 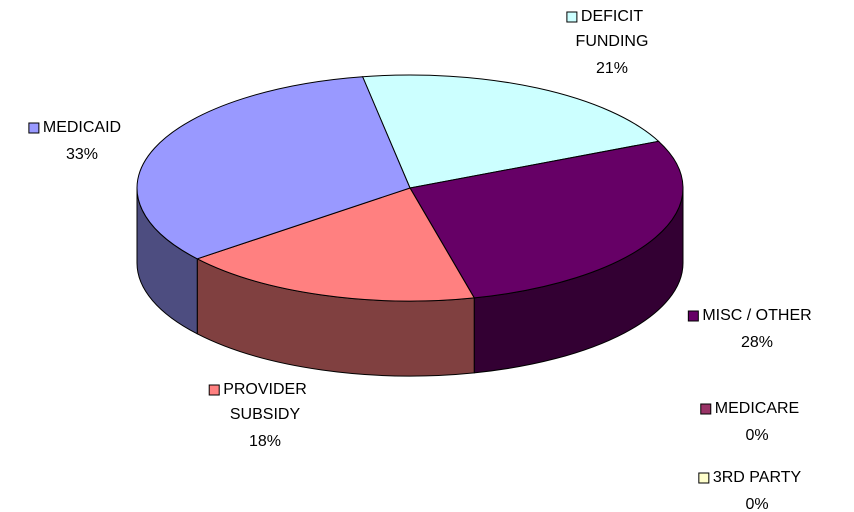 I want to click on label-value: 18%, so click(x=265, y=441).